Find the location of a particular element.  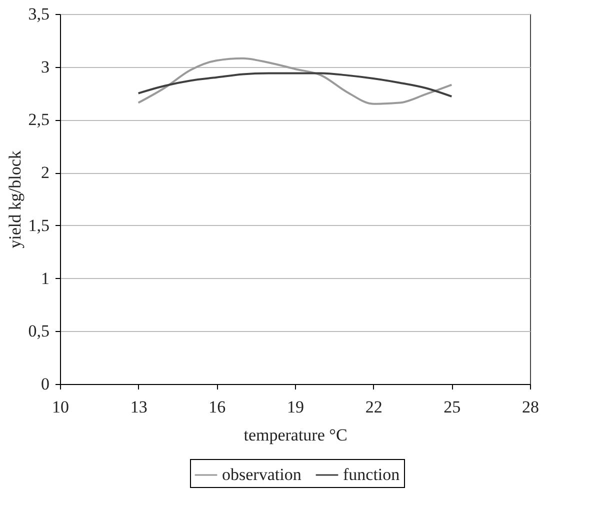

x-tick-label: 16 is located at coordinates (217, 407).